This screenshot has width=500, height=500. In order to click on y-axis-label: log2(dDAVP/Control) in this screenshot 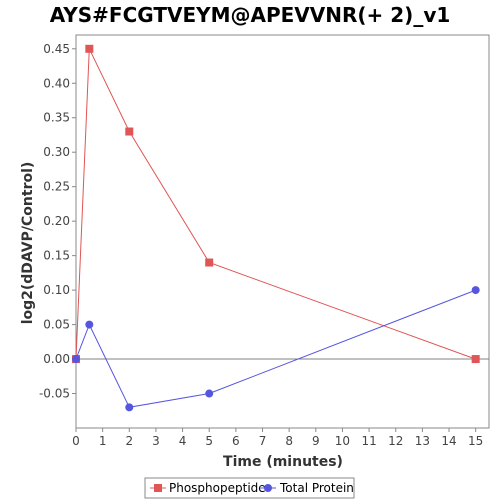, I will do `click(28, 243)`.